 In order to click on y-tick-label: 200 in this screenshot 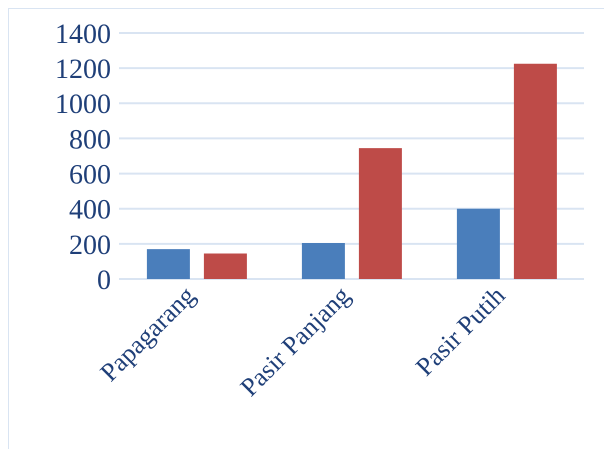, I will do `click(90, 245)`.